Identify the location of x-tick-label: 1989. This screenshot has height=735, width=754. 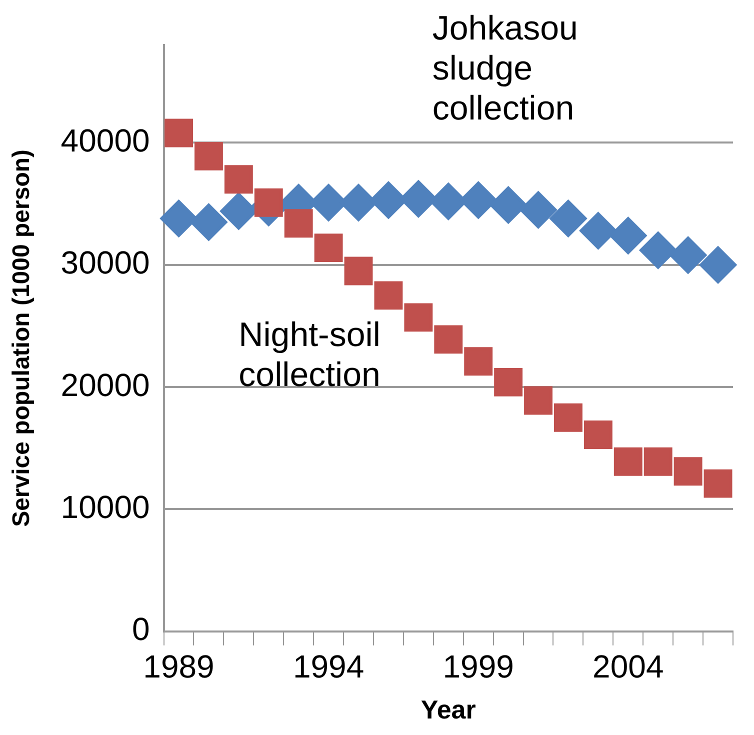
(178, 666).